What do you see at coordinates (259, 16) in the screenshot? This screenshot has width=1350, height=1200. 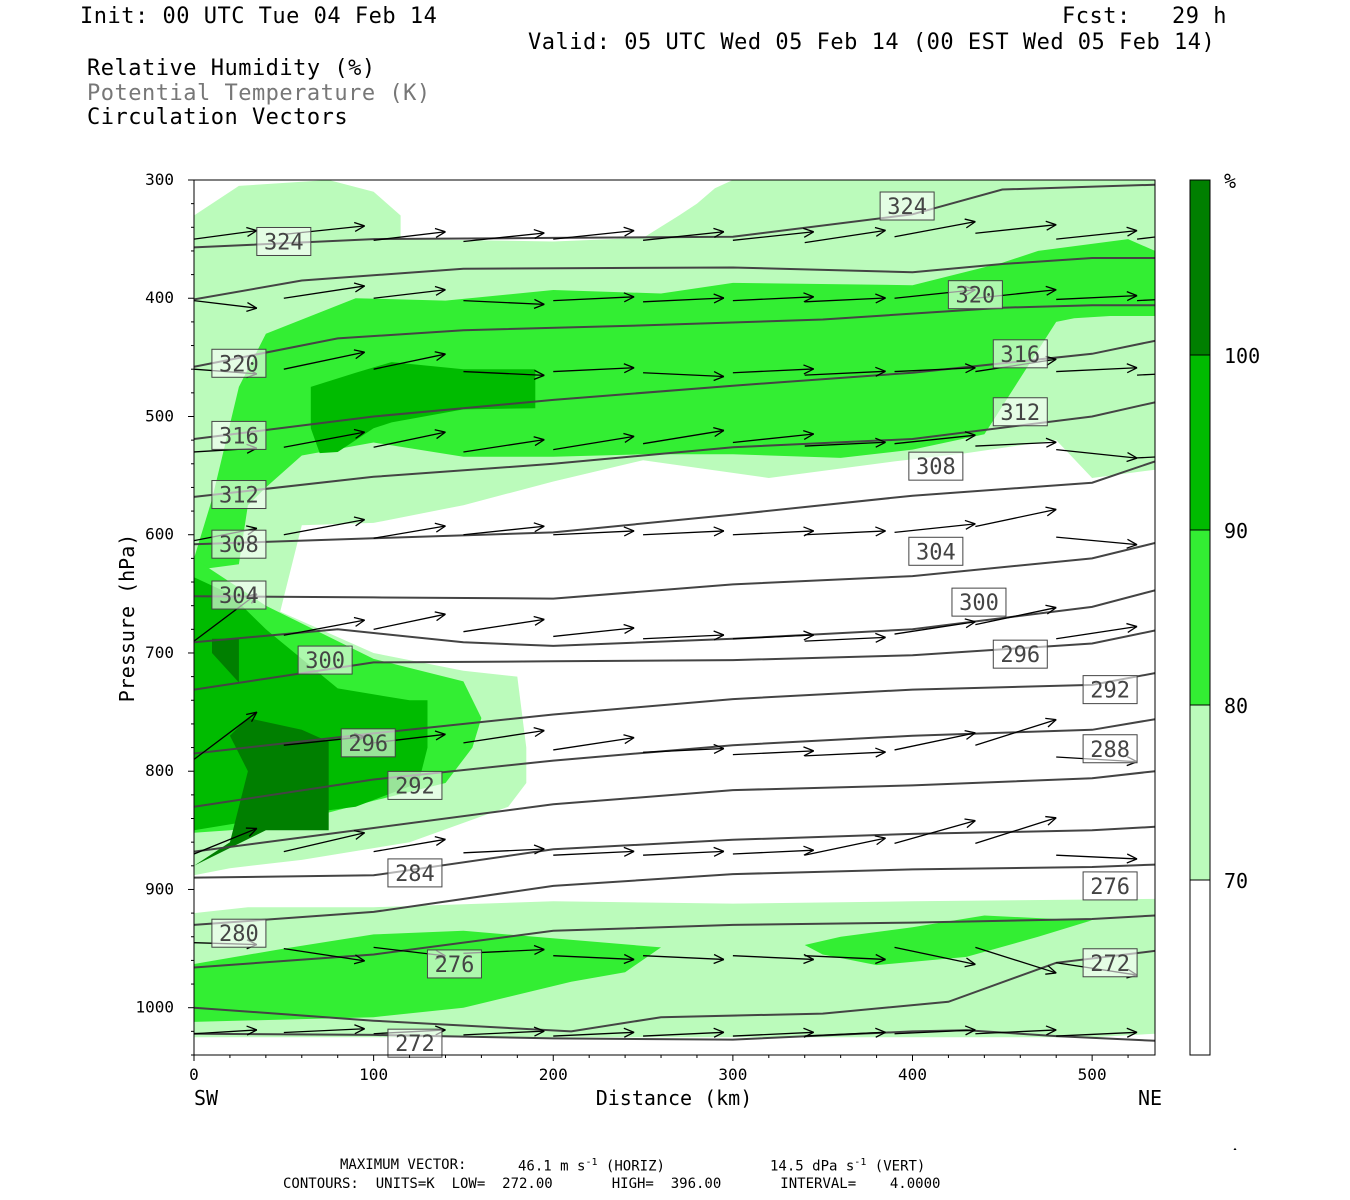 I see `init-time: Init: 00 UTC Tue 04 Feb 14` at bounding box center [259, 16].